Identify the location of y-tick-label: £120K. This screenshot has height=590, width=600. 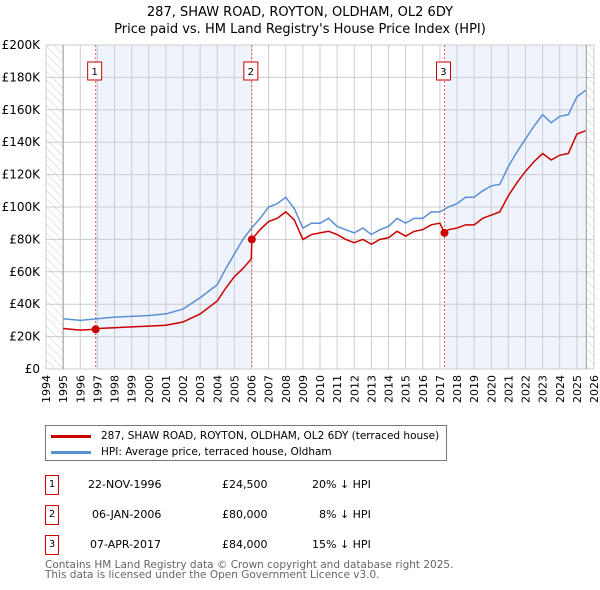
(22, 175).